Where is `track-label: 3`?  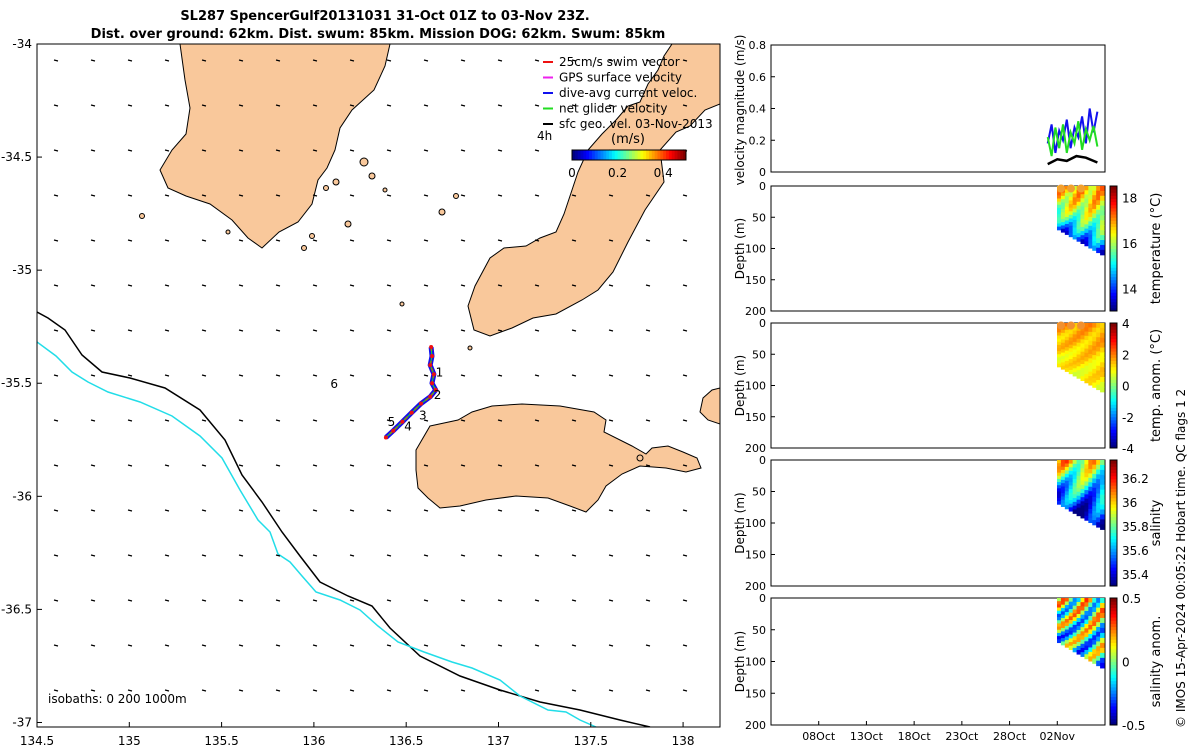
track-label: 3 is located at coordinates (423, 415).